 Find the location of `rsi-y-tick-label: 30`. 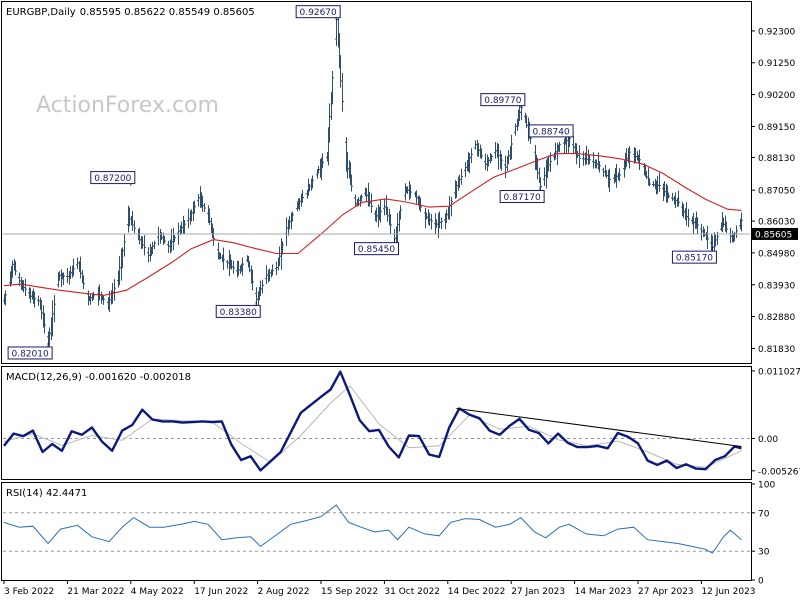

rsi-y-tick-label: 30 is located at coordinates (764, 553).